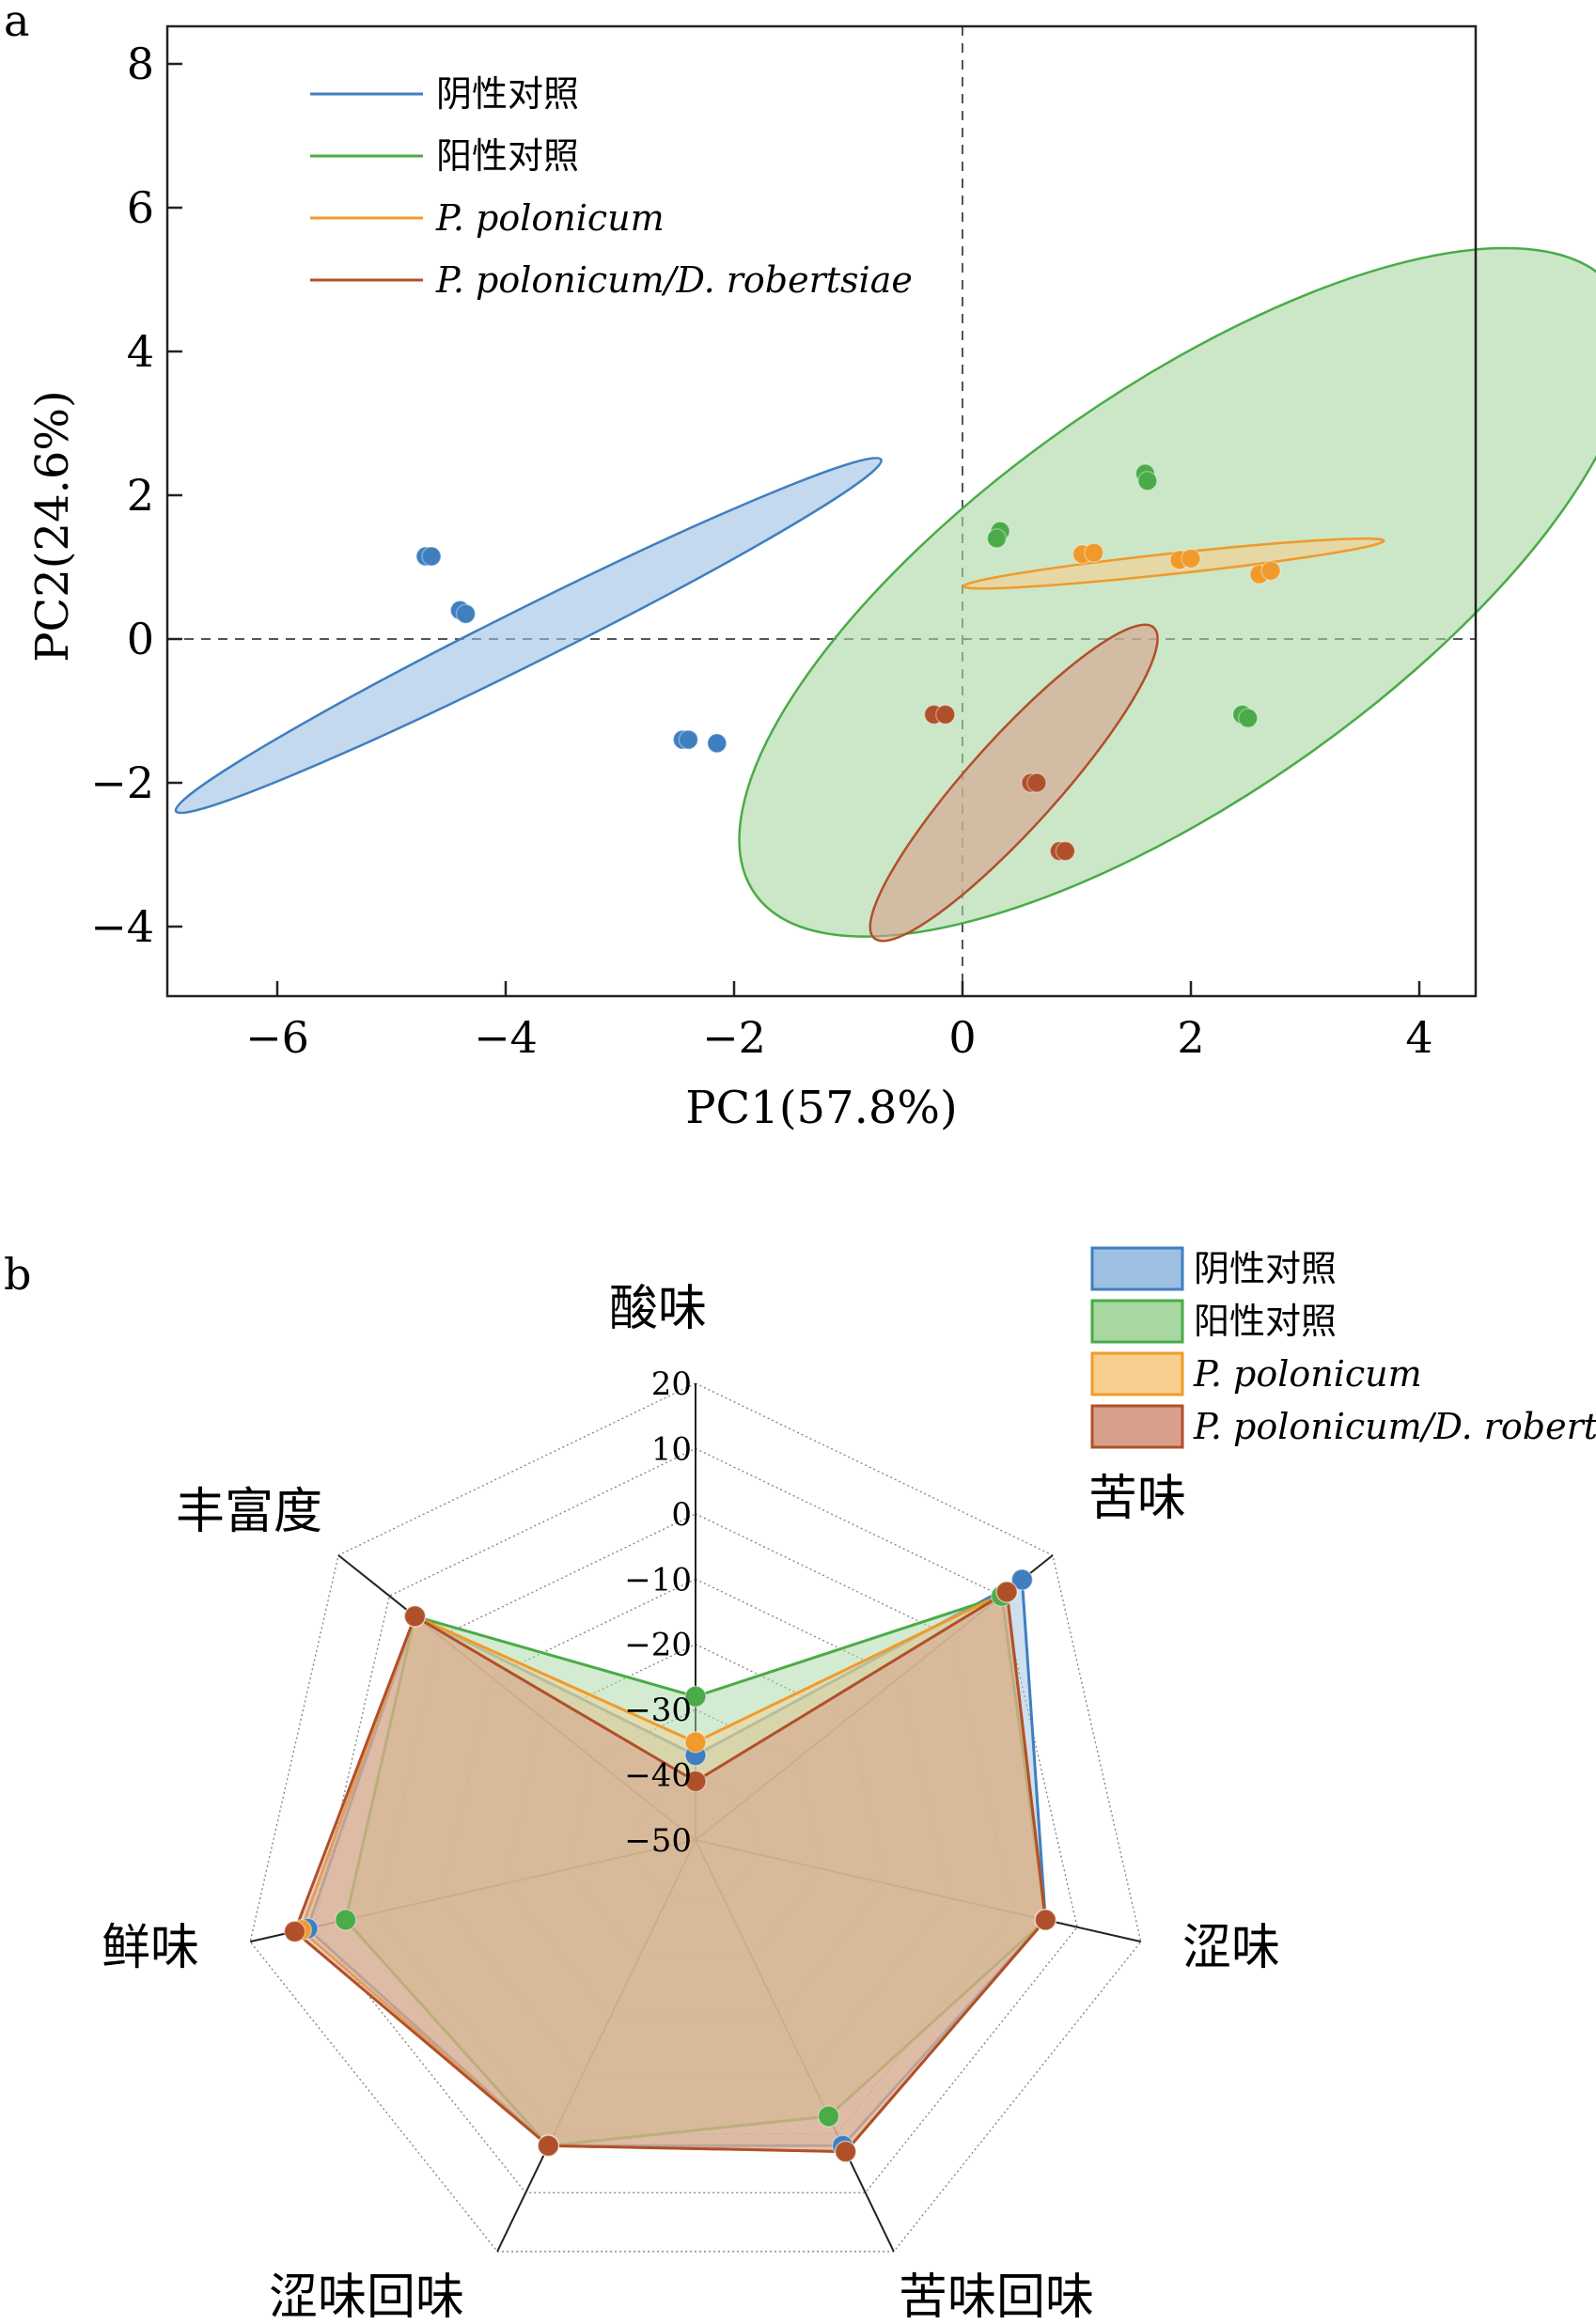 This screenshot has height=2324, width=1596. Describe the element at coordinates (671, 1384) in the screenshot. I see `radar-tick-label: 20` at that location.